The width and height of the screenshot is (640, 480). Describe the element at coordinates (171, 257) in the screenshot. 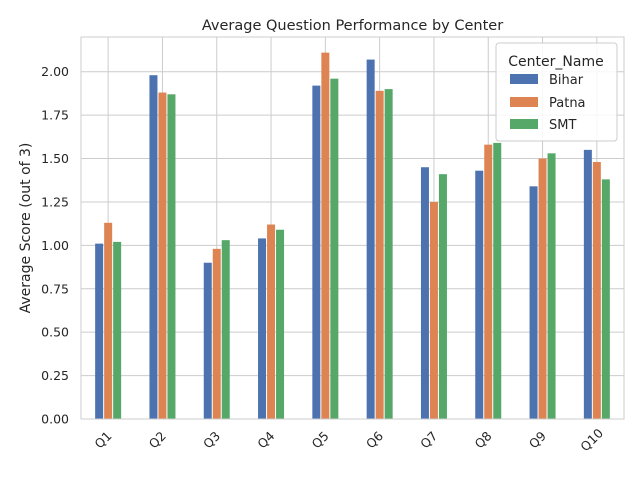

I see `bar-smt-q2` at that location.